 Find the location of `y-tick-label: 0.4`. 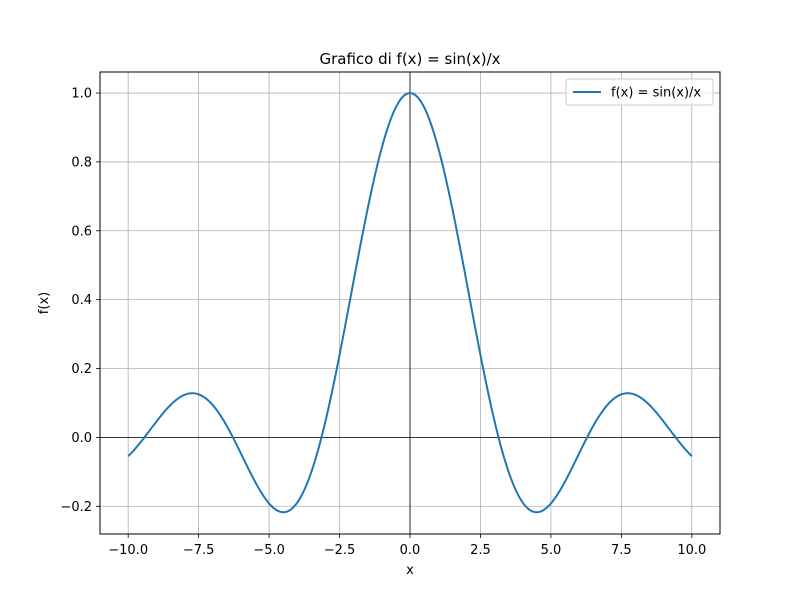

y-tick-label: 0.4 is located at coordinates (81, 300).